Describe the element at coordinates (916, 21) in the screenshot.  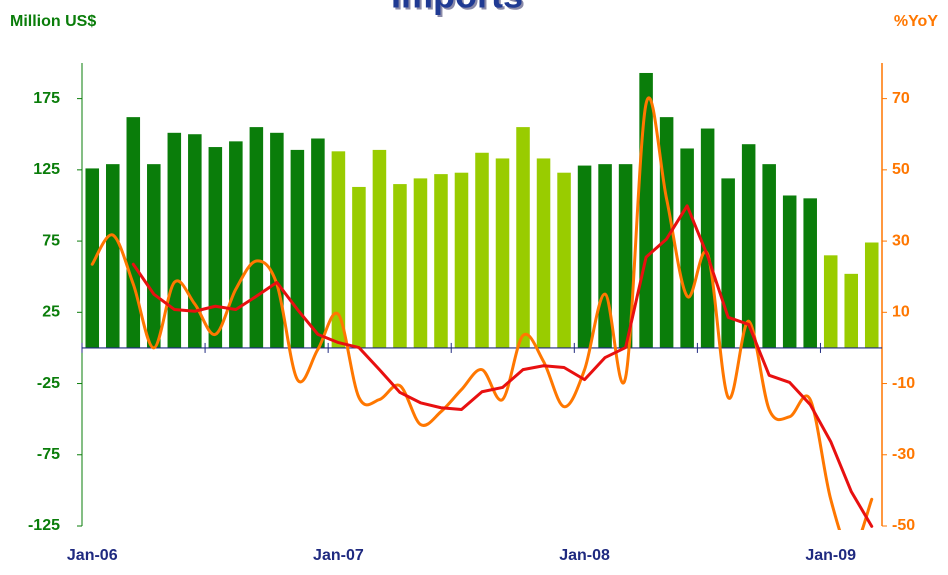
I see `y2-axis-label: %YoY` at that location.